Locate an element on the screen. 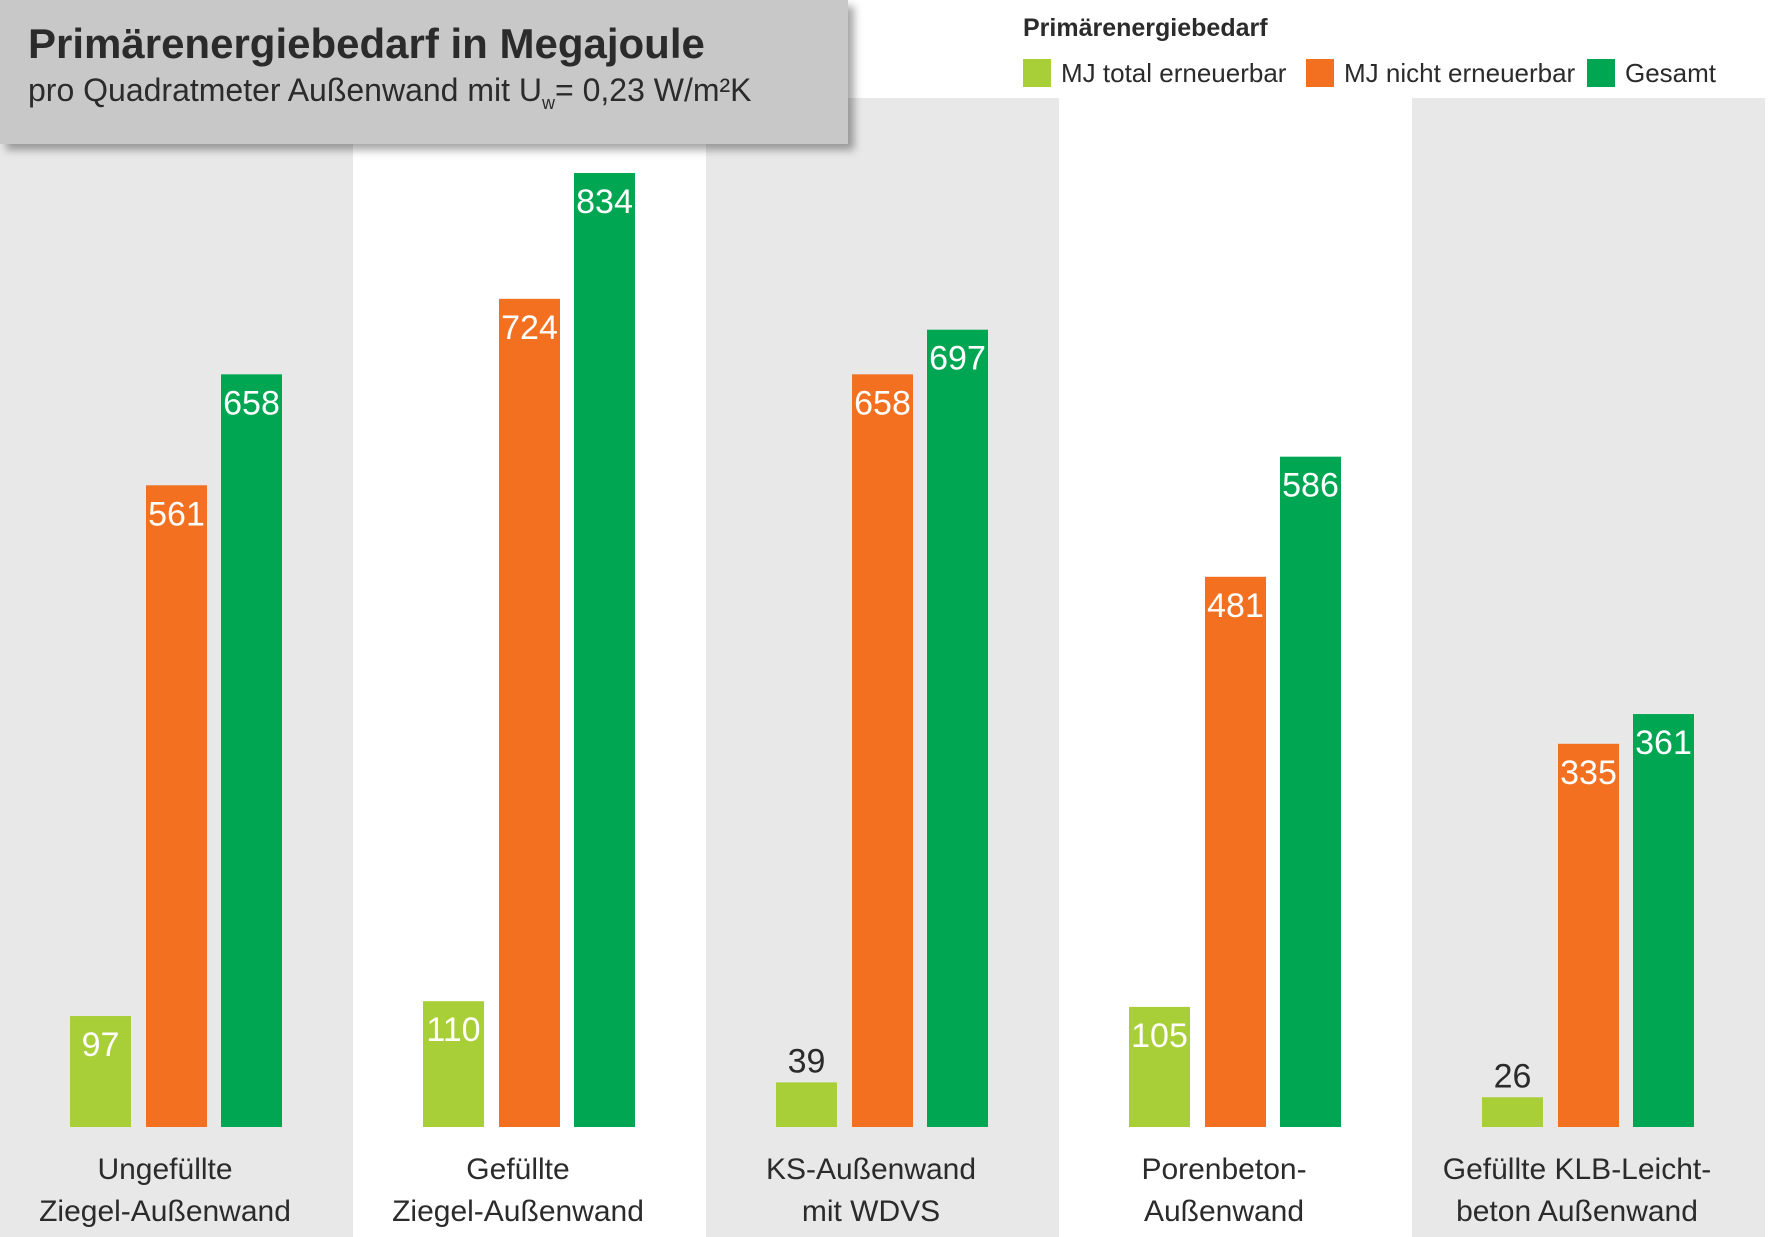  value-label-gesamt-1: 658 is located at coordinates (251, 403).